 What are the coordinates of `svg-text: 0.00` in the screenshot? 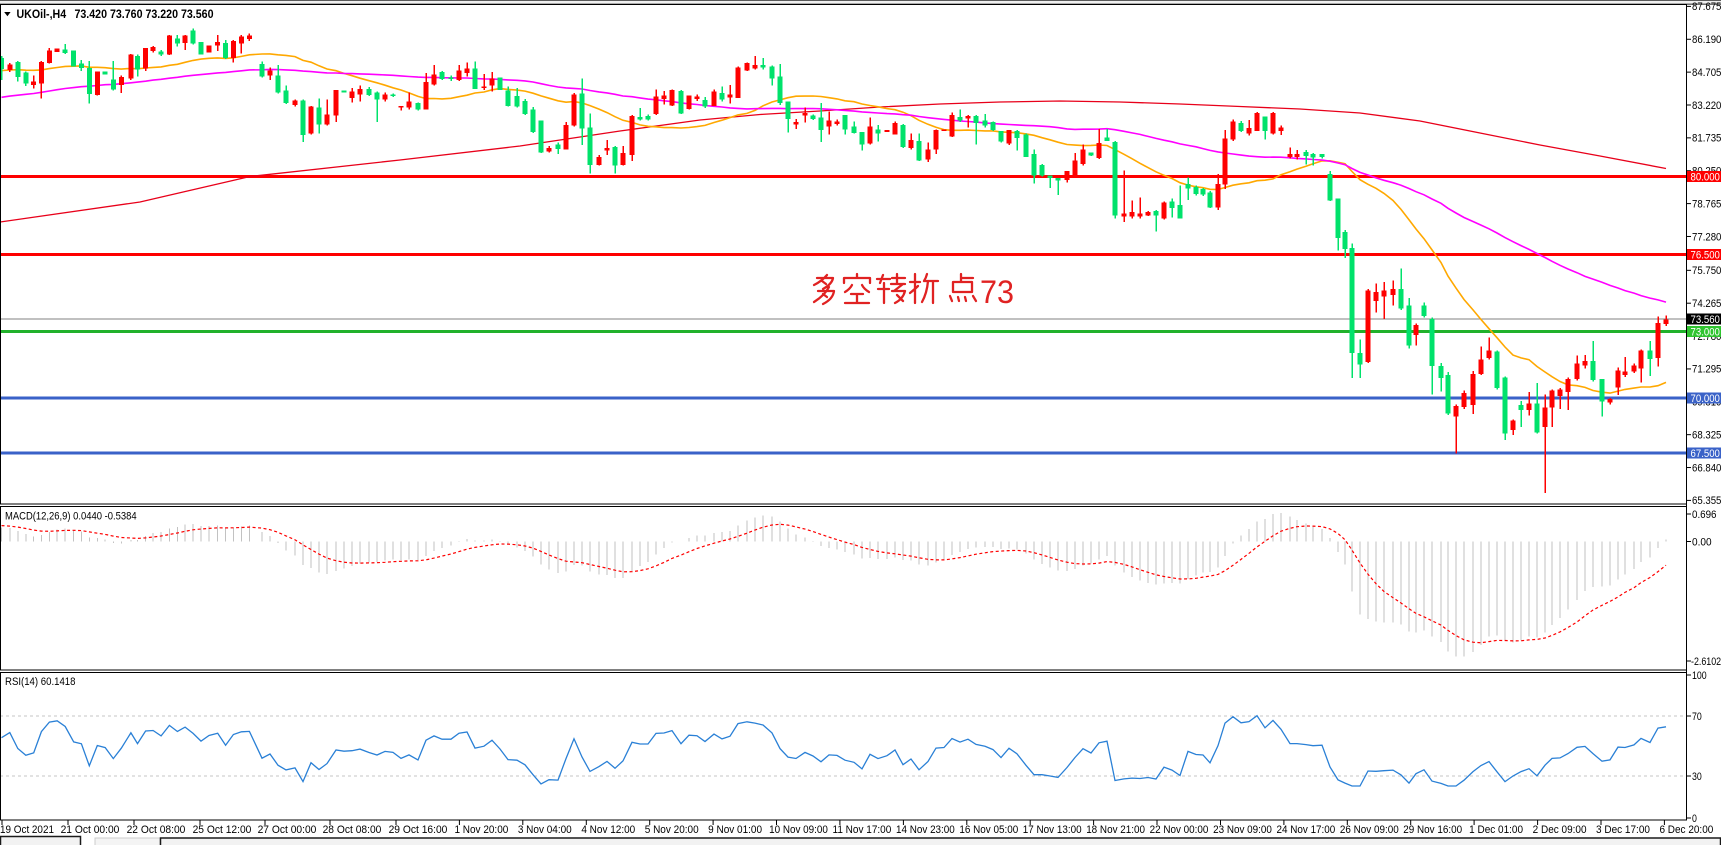 It's located at (1702, 542).